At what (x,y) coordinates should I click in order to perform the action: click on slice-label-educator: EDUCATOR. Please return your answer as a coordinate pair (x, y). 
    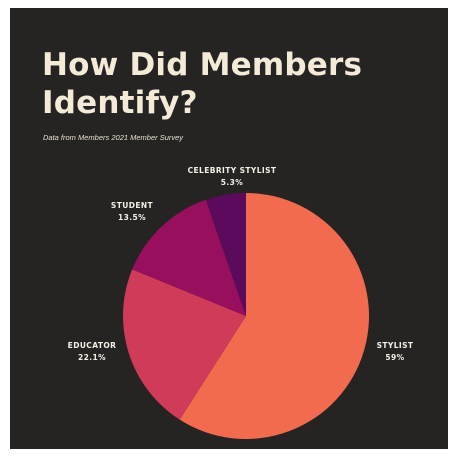
    Looking at the image, I should click on (92, 345).